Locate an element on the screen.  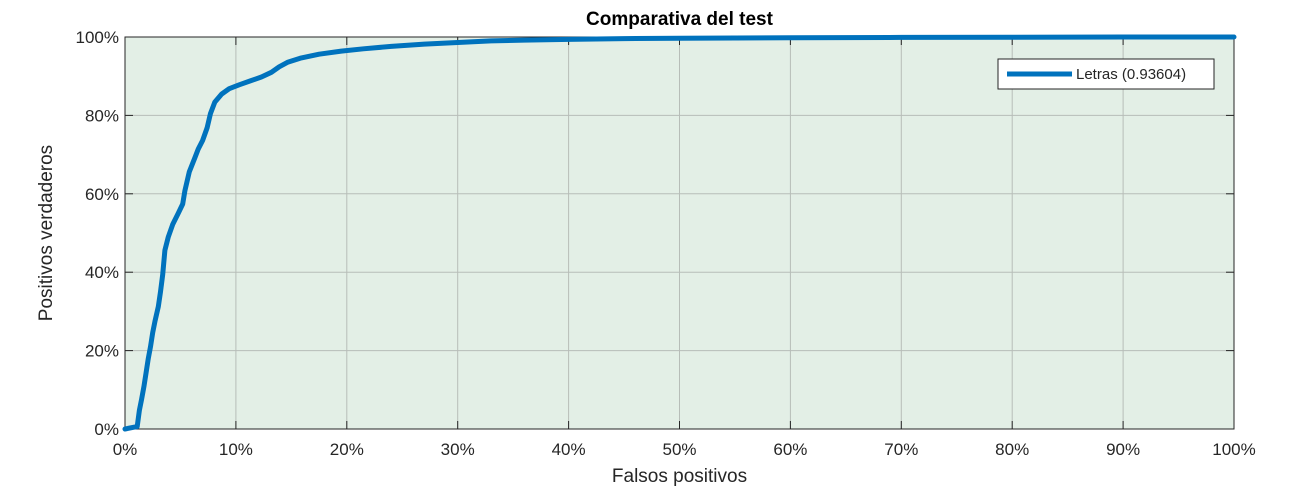
y-axis-label: Positivos verdaderos is located at coordinates (46, 233).